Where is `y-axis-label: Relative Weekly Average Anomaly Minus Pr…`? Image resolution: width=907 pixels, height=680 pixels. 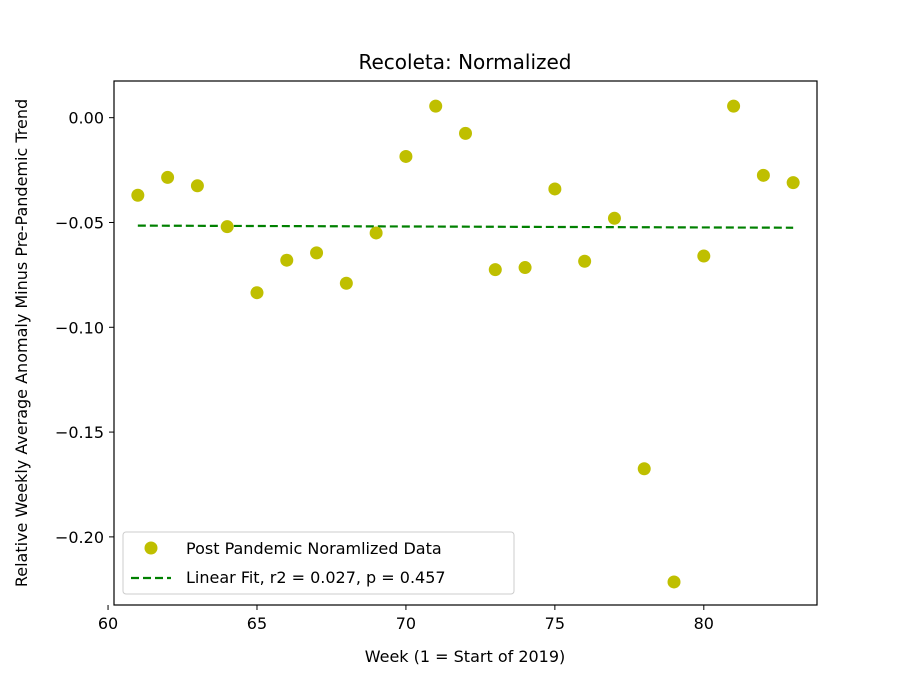
y-axis-label: Relative Weekly Average Anomaly Minus Pr… is located at coordinates (21, 343).